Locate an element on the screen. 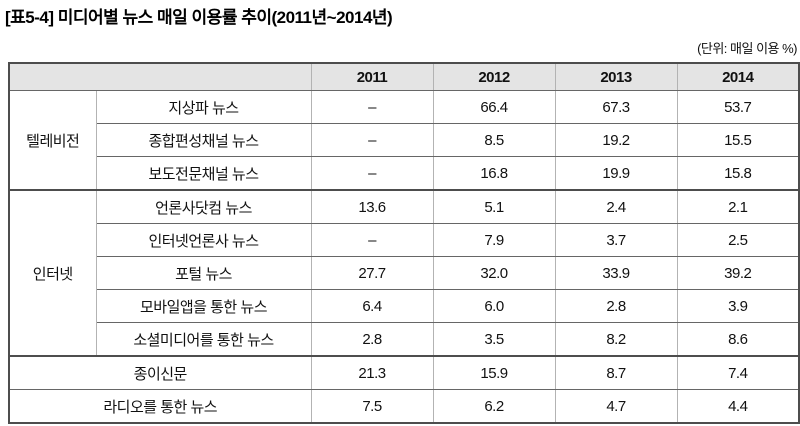 The height and width of the screenshot is (426, 800). row-label: 포털 뉴스 is located at coordinates (203, 273).